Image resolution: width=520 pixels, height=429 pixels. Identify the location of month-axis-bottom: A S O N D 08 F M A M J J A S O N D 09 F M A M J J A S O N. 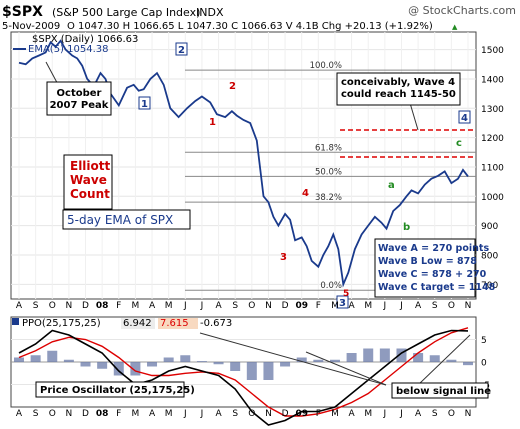
(243, 414).